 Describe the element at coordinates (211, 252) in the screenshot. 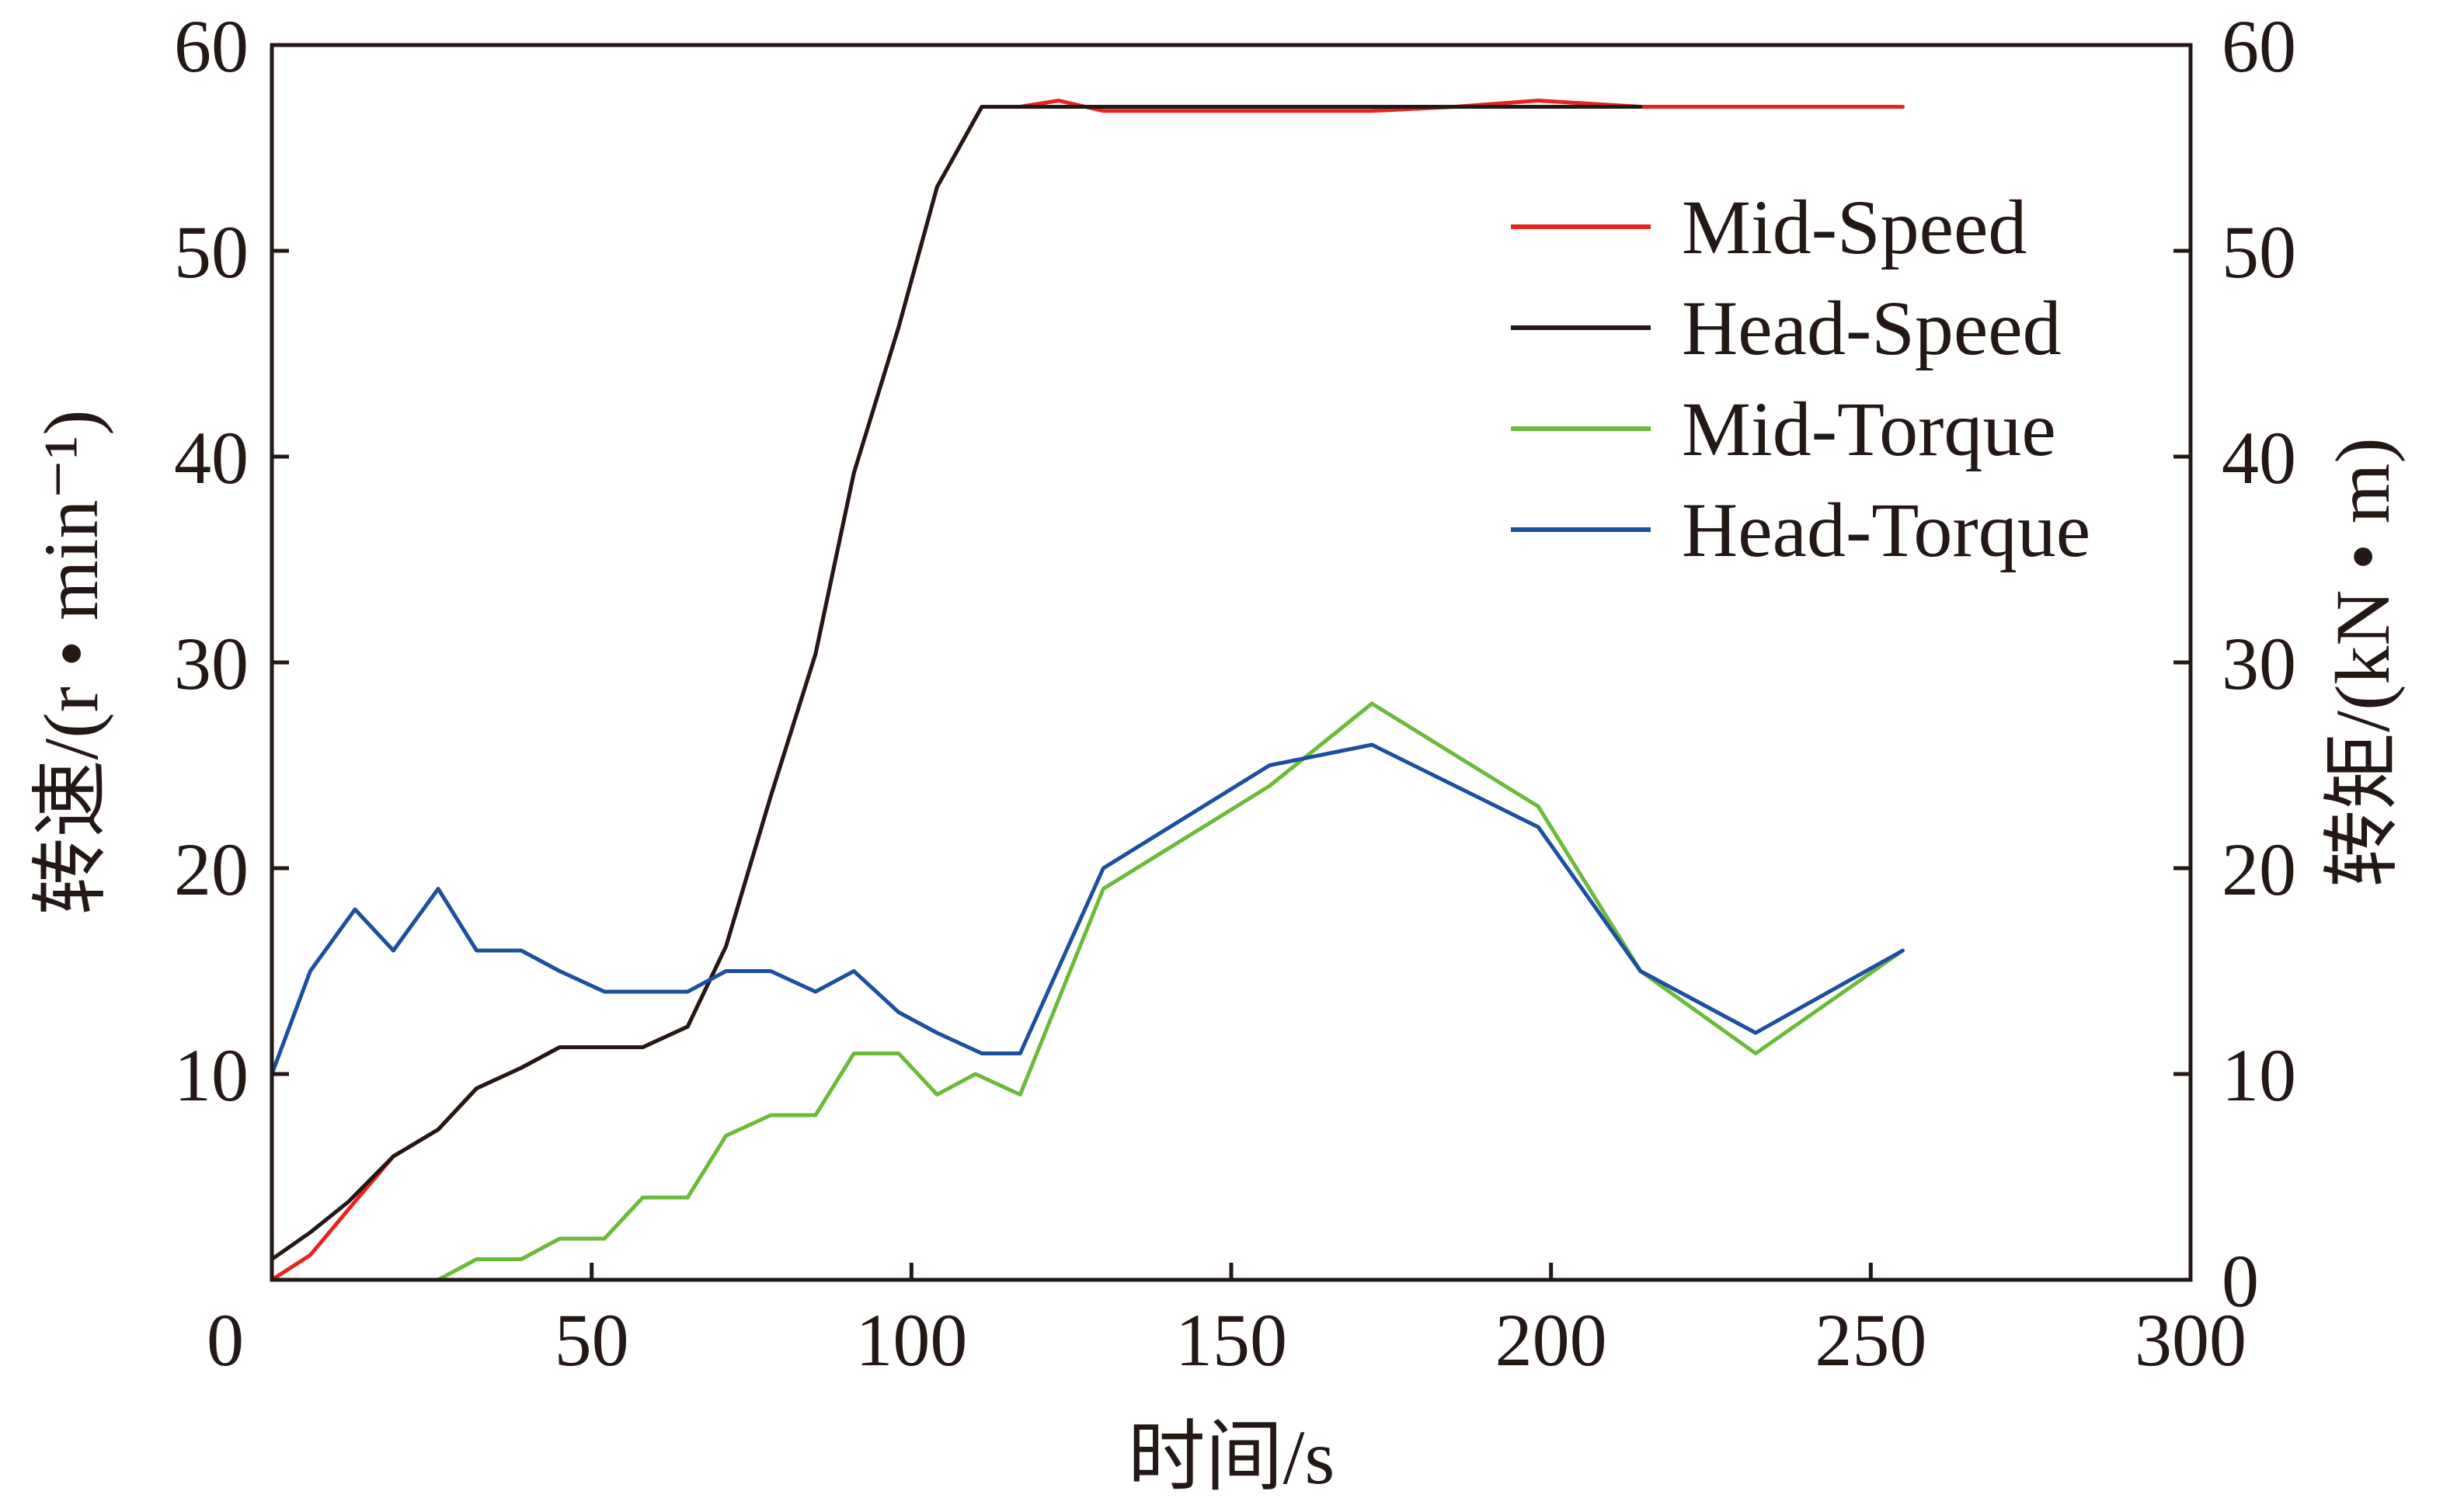

I see `y-left-tick-label: 50` at that location.